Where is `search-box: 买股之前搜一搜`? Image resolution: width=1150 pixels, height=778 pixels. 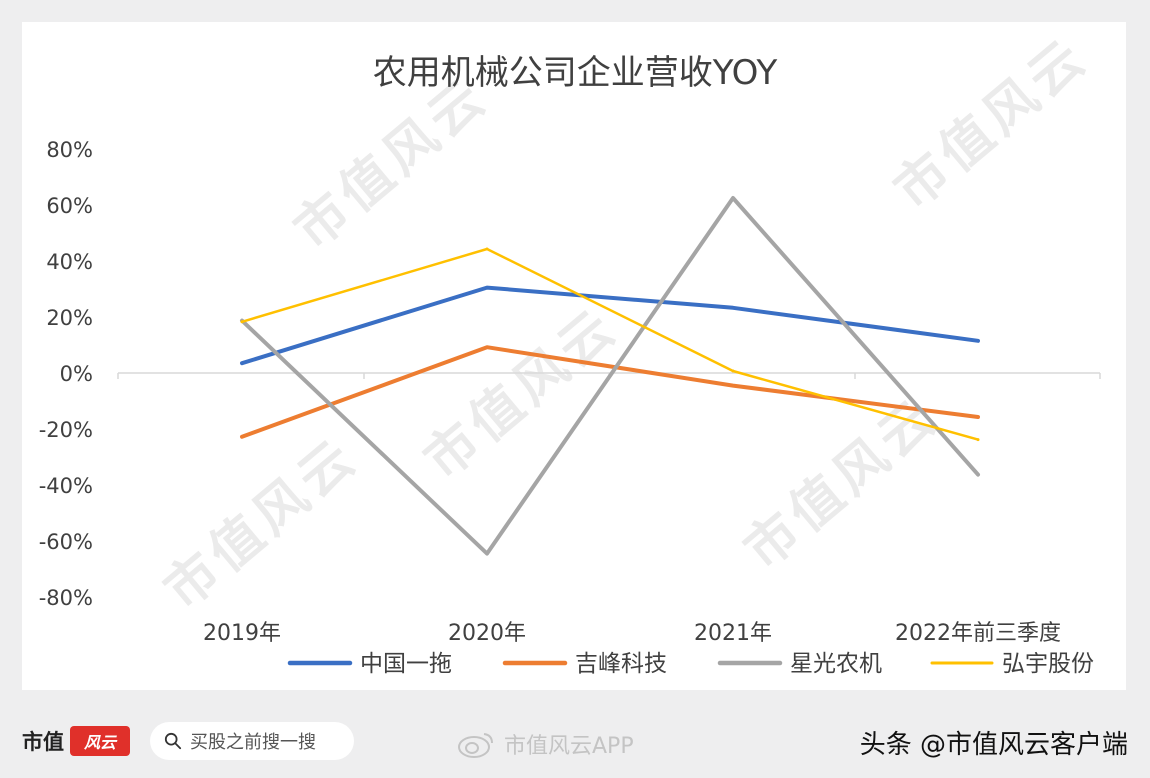 search-box: 买股之前搜一搜 is located at coordinates (252, 741).